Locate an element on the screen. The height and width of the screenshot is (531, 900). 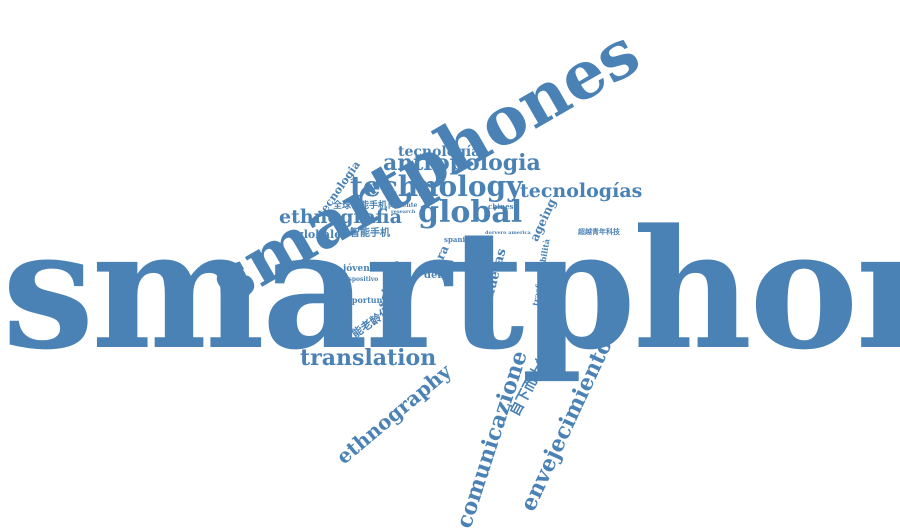
word-chinese: chinese is located at coordinates (503, 206).